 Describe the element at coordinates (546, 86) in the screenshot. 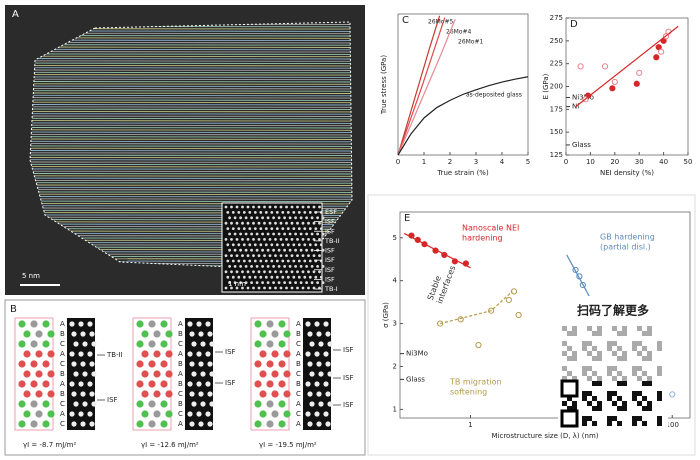

I see `y-axis-label: E (GPa)` at that location.